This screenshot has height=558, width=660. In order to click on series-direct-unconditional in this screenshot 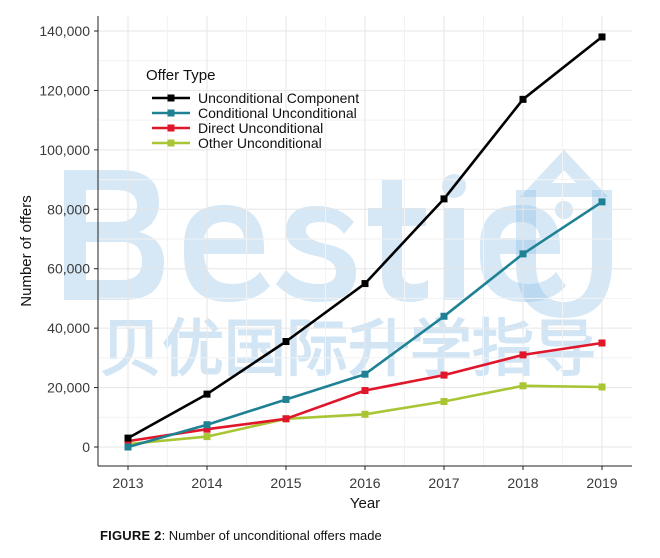, I will do `click(365, 392)`.